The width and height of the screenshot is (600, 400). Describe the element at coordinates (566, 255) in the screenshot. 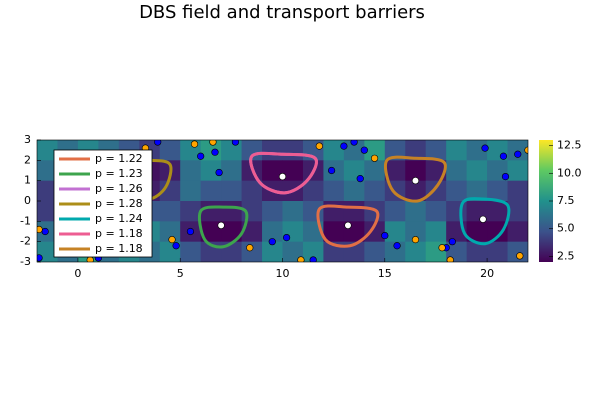

I see `colorbar-tick-label: 2.5` at that location.